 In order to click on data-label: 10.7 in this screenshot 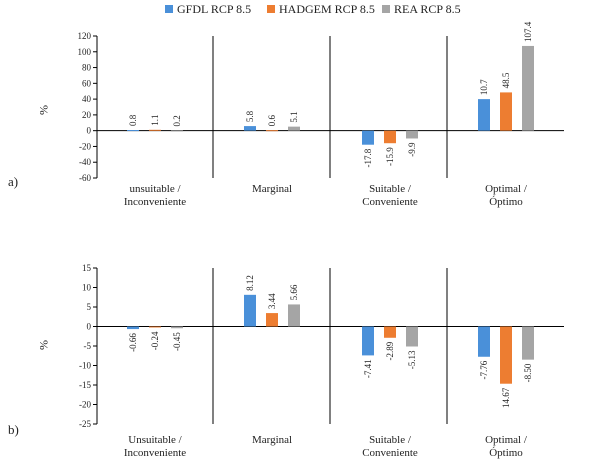, I will do `click(484, 87)`.